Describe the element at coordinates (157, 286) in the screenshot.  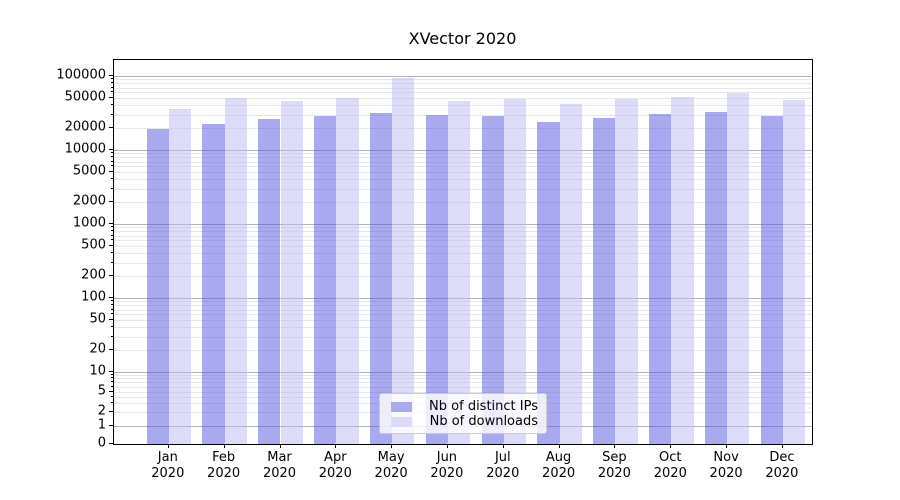
I see `bar-ips-jan` at that location.